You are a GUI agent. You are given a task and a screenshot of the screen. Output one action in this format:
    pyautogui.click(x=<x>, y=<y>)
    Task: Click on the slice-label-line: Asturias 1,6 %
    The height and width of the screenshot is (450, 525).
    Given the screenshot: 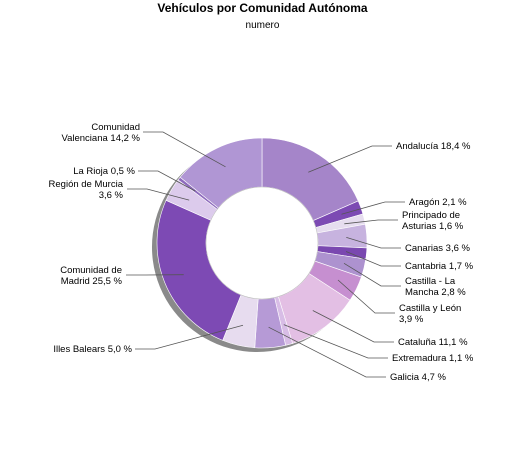 What is the action you would take?
    pyautogui.click(x=433, y=226)
    